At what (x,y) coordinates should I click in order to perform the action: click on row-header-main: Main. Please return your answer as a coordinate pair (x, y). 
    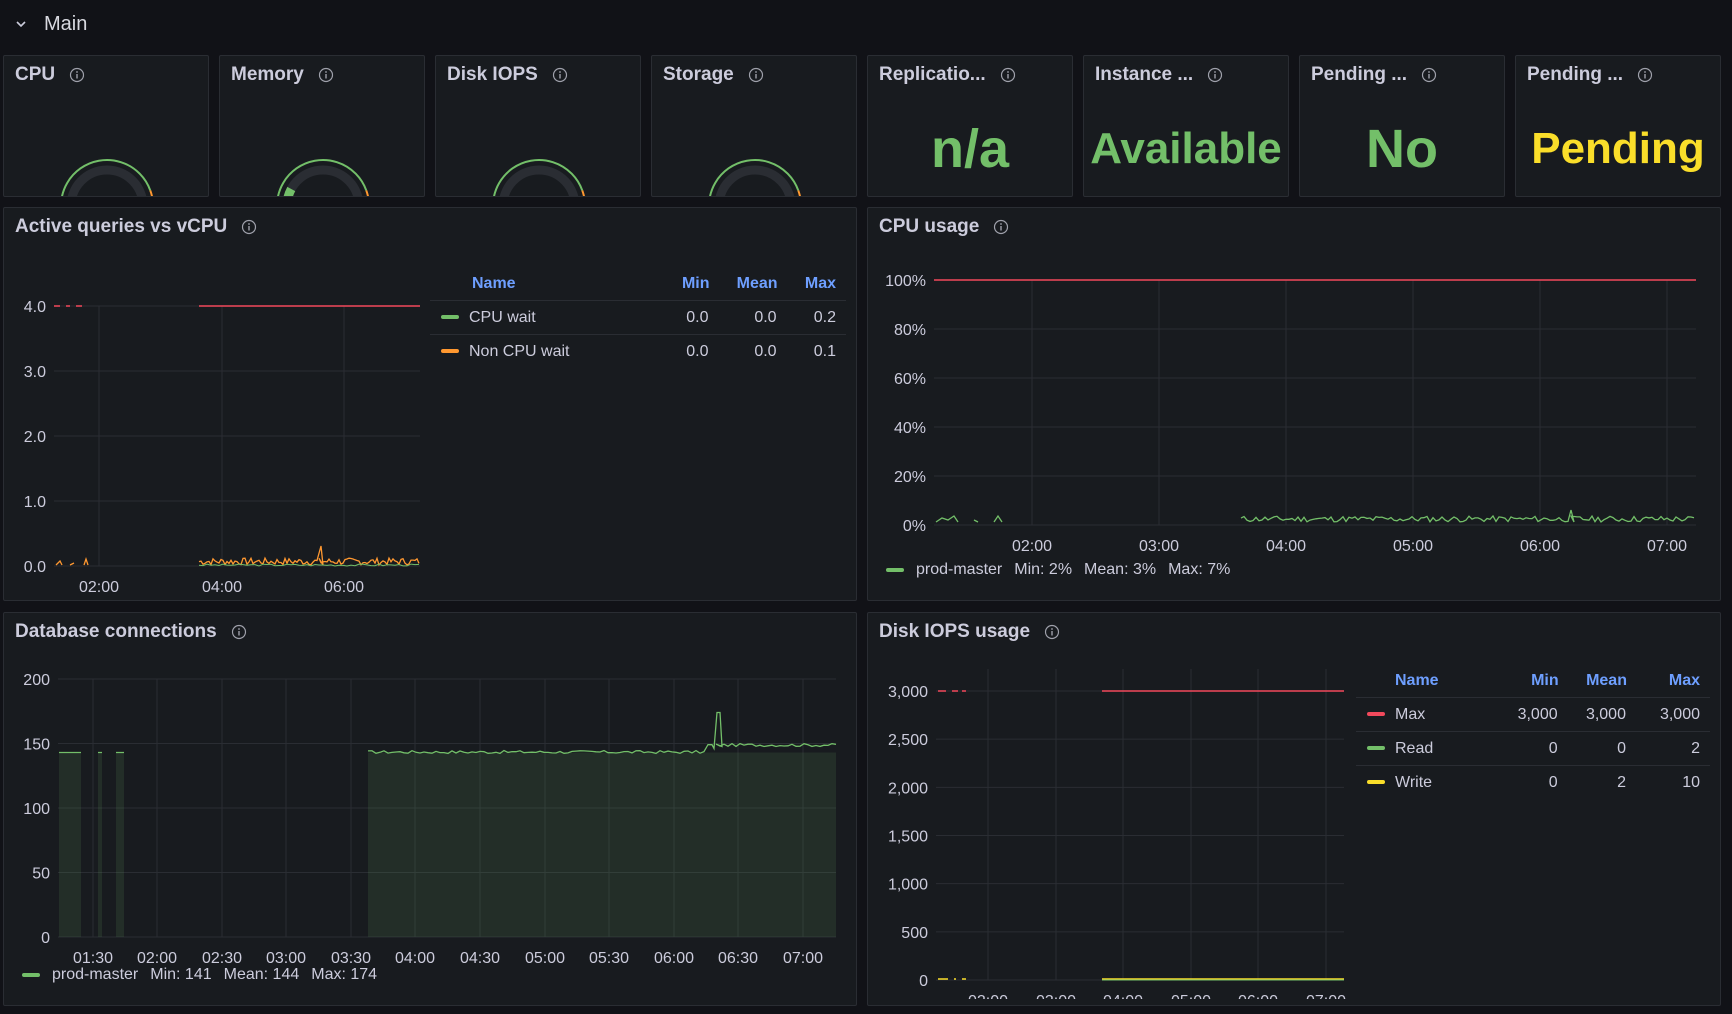
    Looking at the image, I should click on (866, 24).